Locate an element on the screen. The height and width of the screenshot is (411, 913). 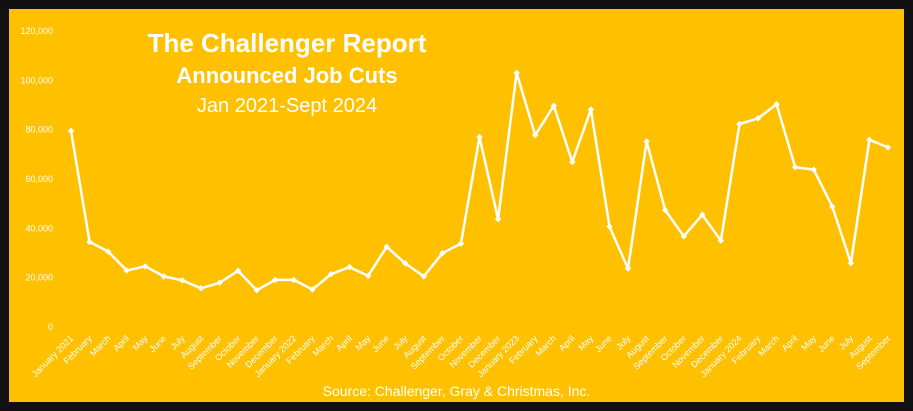
y-tick-label: 0 is located at coordinates (50, 327).